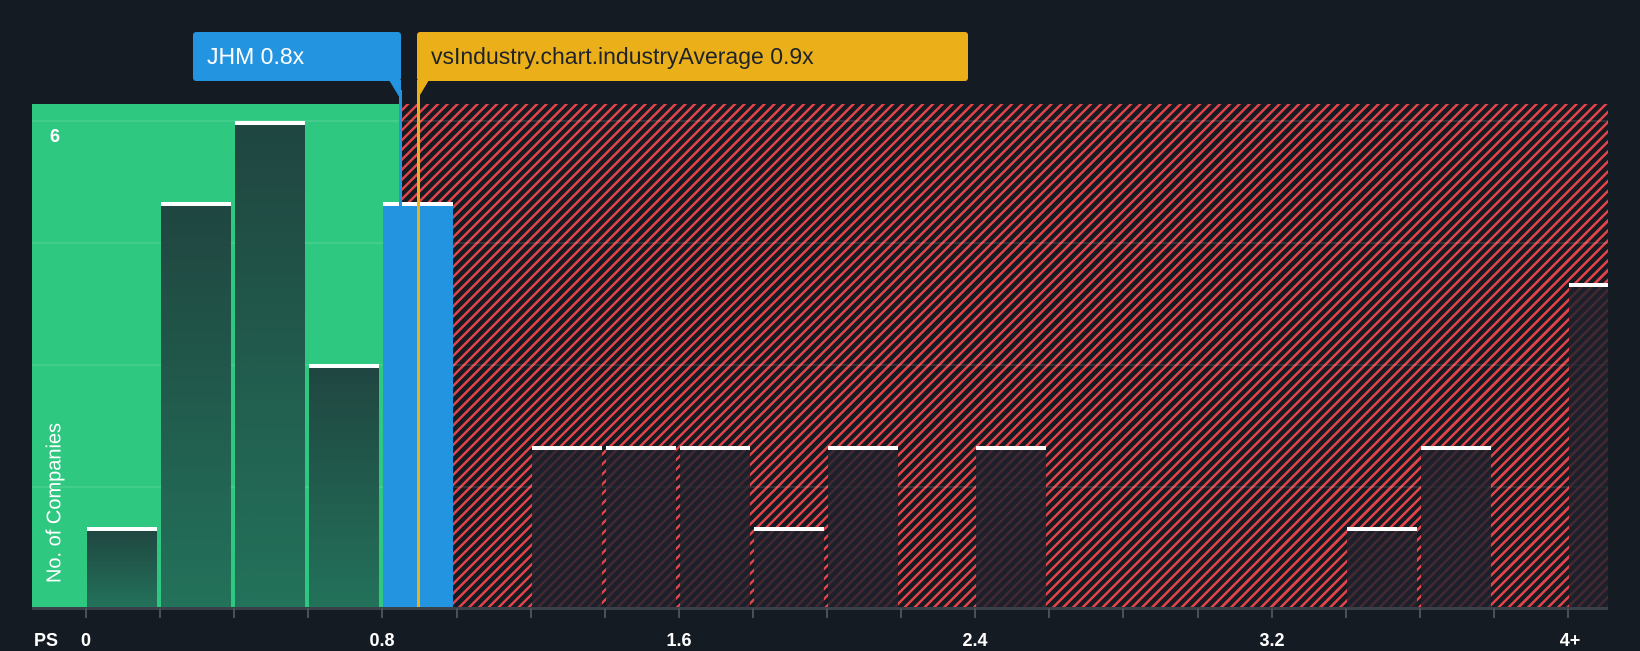  Describe the element at coordinates (54, 503) in the screenshot. I see `y-axis-title: No. of Companies` at that location.